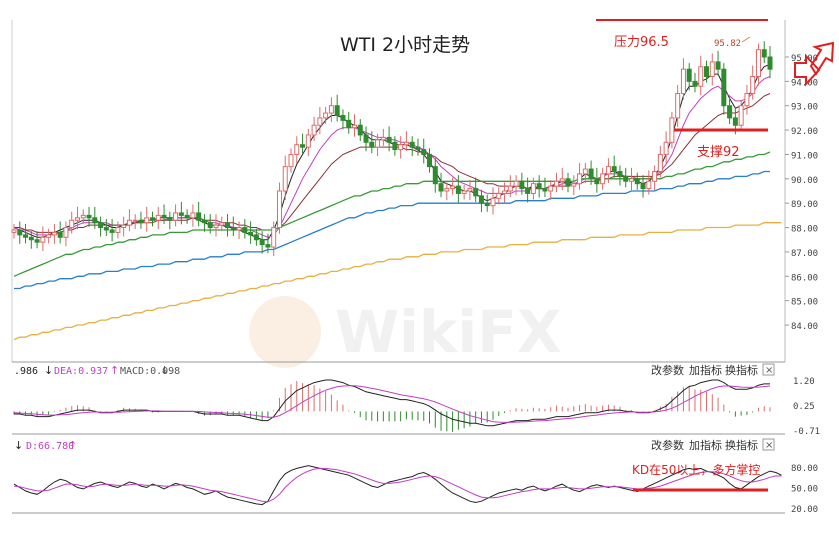  I want to click on macd-change-params-button: 改参数, so click(667, 370).